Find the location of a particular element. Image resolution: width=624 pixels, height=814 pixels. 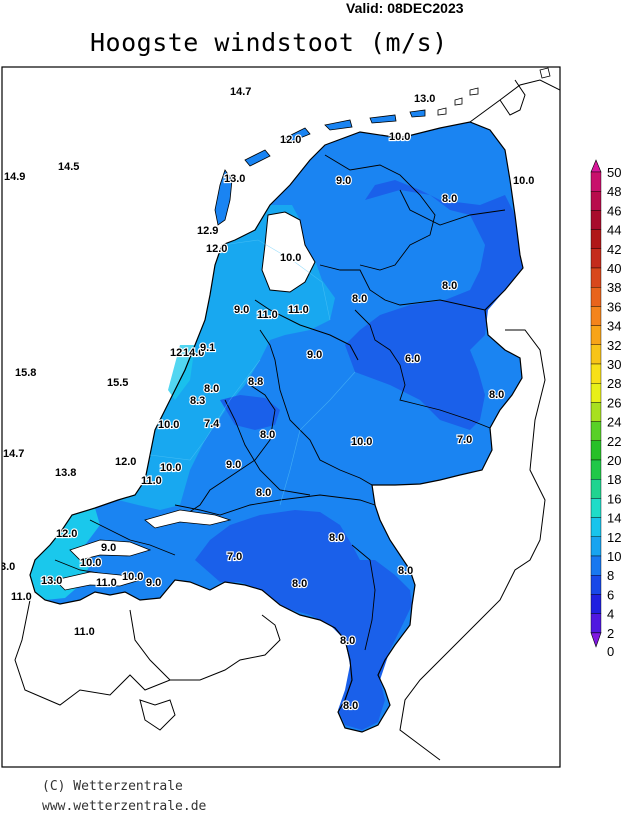

value-label: 8.3 is located at coordinates (197, 401).